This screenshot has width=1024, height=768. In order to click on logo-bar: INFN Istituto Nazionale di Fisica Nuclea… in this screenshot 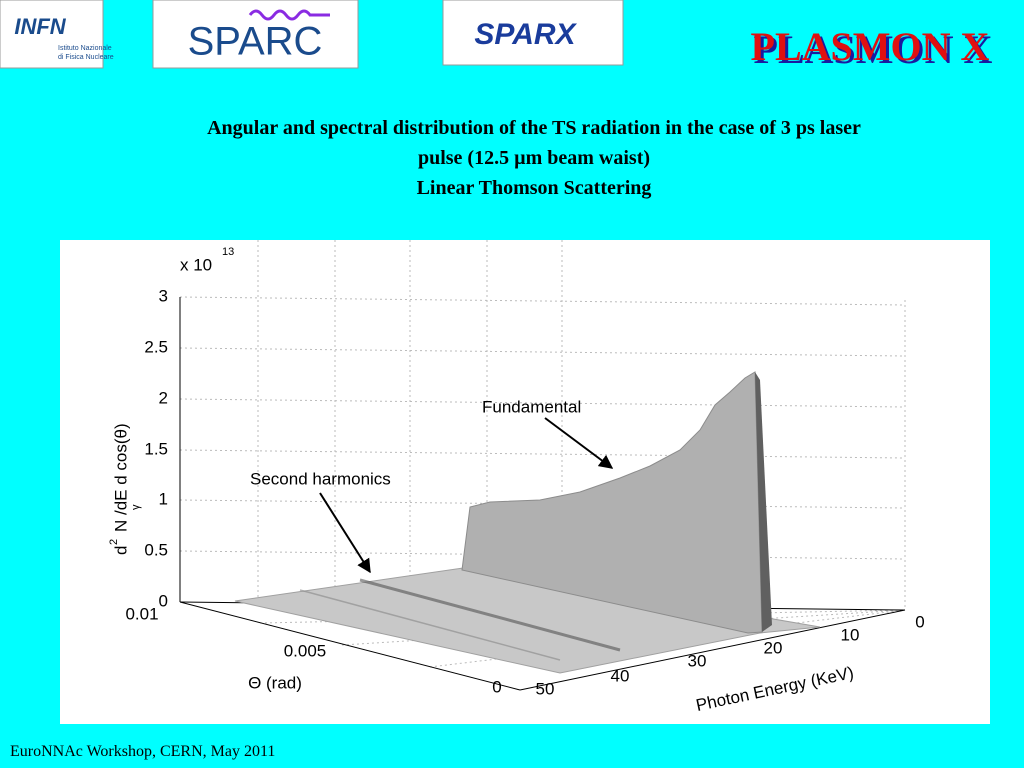, I will do `click(496, 36)`.